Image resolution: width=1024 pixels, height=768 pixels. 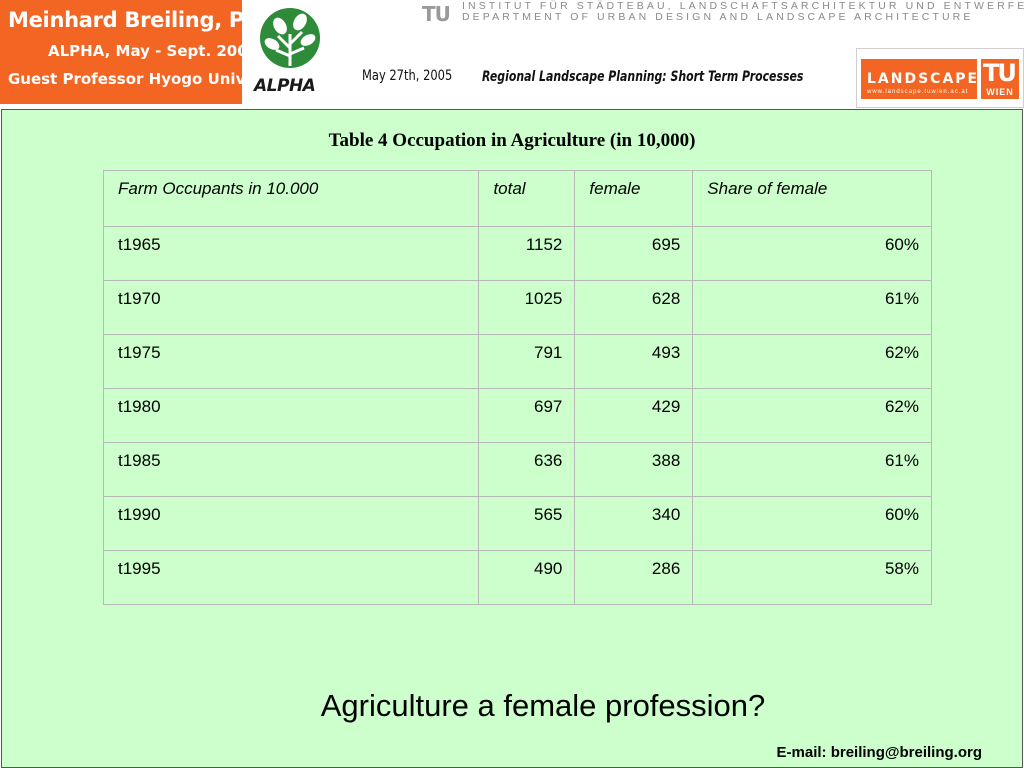 What do you see at coordinates (634, 307) in the screenshot?
I see `female-cell: 628` at bounding box center [634, 307].